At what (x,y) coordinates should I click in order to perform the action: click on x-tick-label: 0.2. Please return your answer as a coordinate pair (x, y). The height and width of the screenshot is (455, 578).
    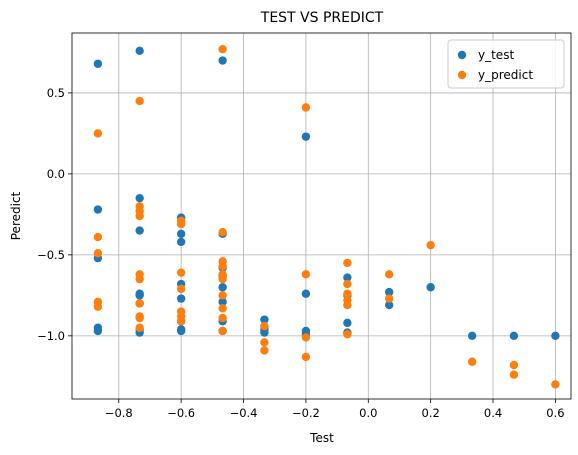
    Looking at the image, I should click on (431, 413).